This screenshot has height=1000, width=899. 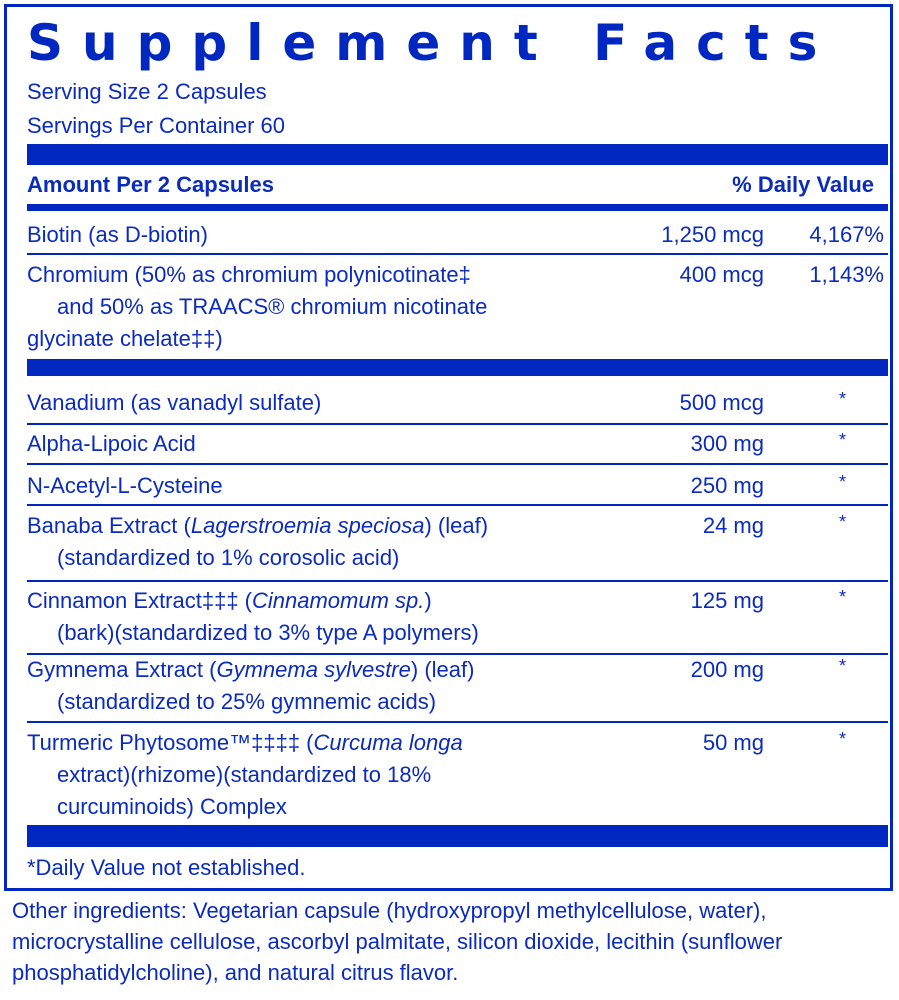 I want to click on ingredient-name: Gymnema Extract (, so click(x=122, y=669).